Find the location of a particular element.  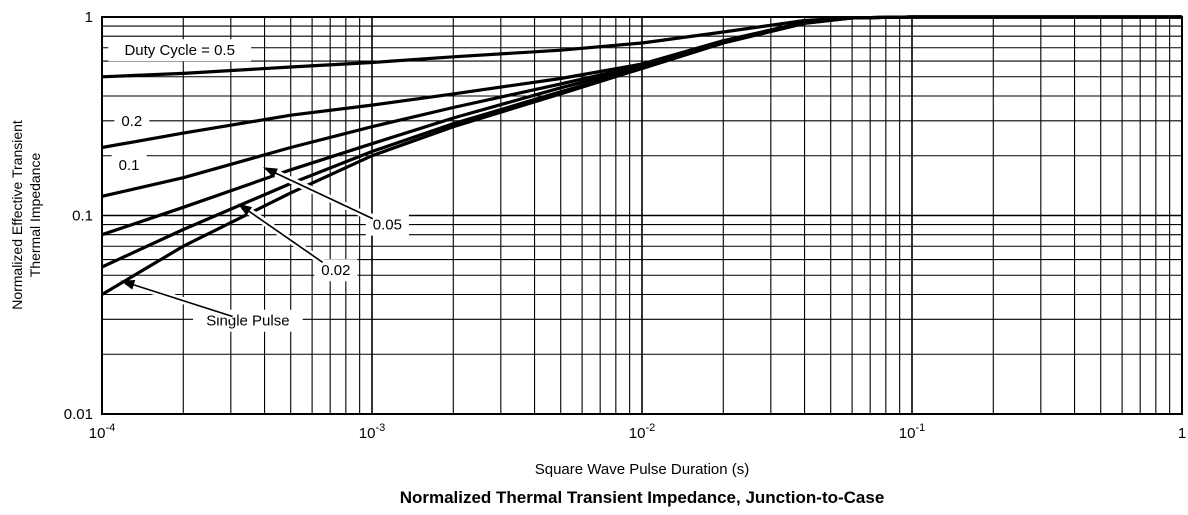

x-tick-label-4: 1 is located at coordinates (1182, 433).